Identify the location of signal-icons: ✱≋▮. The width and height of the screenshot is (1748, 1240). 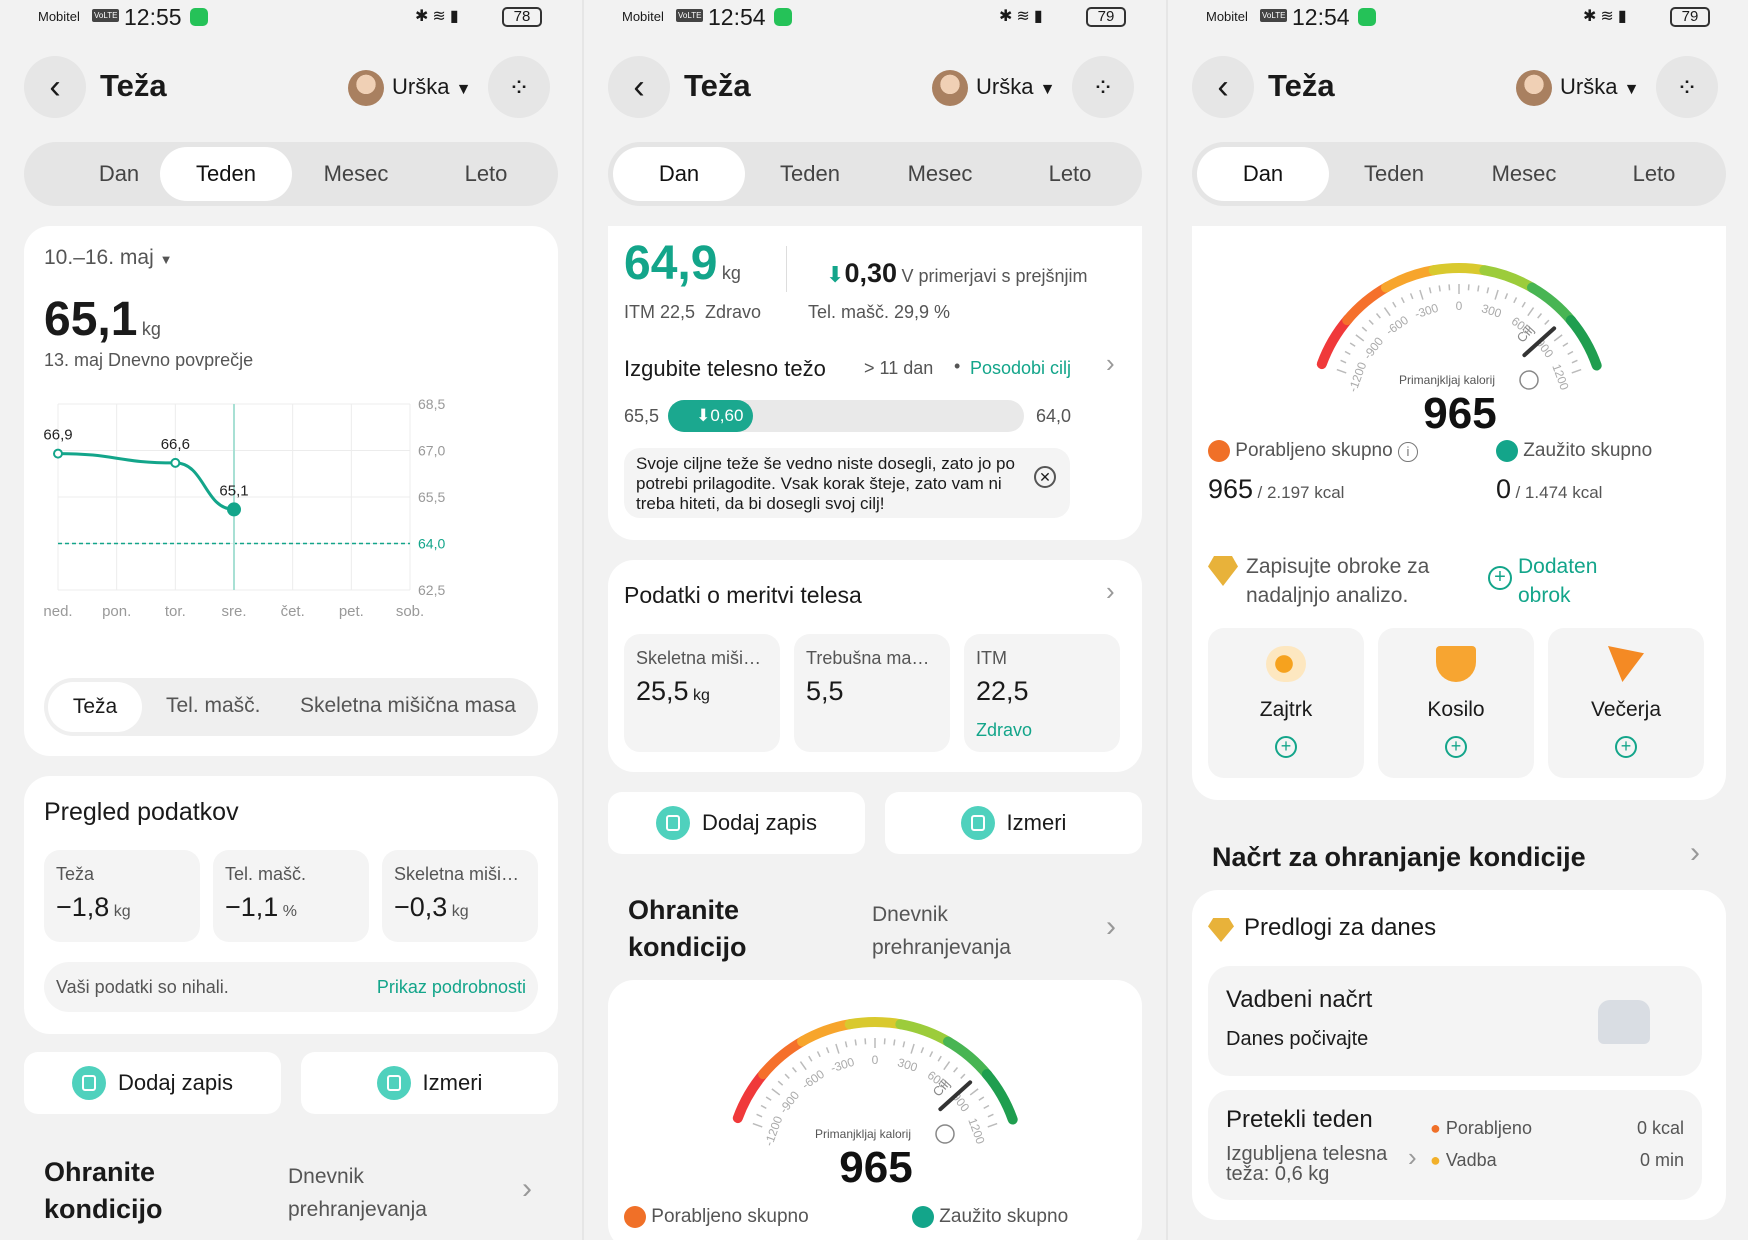
(1607, 16).